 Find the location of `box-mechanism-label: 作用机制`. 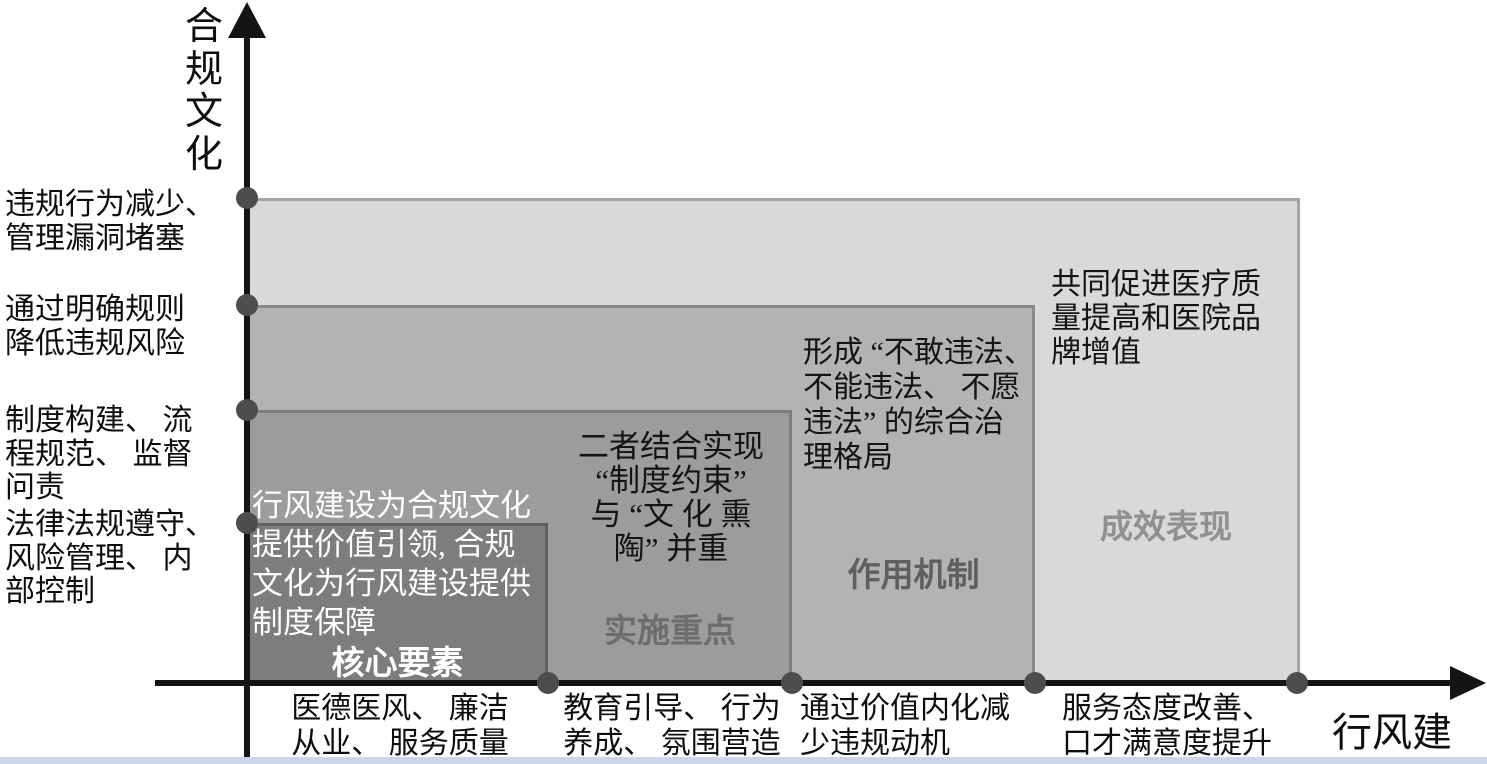

box-mechanism-label: 作用机制 is located at coordinates (913, 576).